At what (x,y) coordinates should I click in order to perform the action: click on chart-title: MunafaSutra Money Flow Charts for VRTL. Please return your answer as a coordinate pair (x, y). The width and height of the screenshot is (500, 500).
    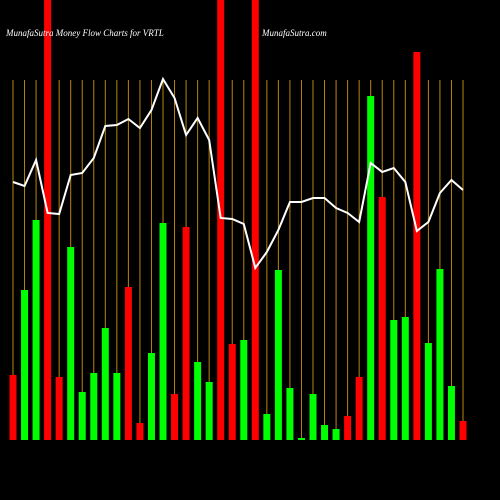
    Looking at the image, I should click on (84, 33).